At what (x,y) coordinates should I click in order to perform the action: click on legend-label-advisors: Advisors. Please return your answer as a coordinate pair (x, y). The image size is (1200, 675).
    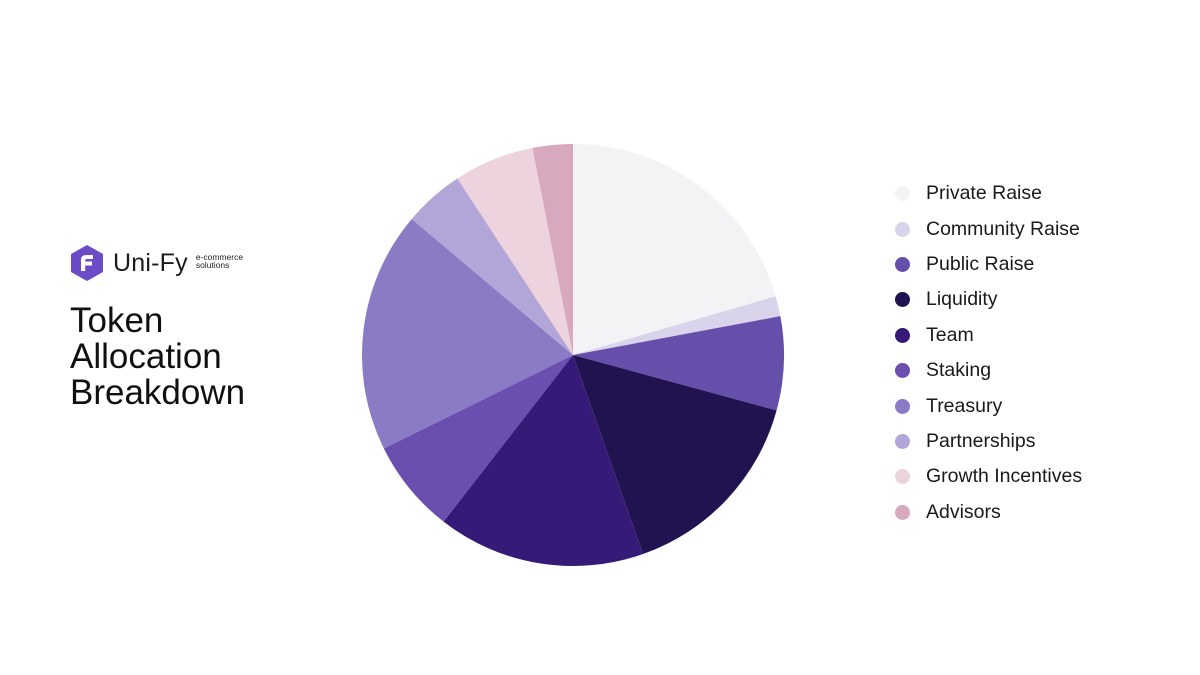
    Looking at the image, I should click on (963, 511).